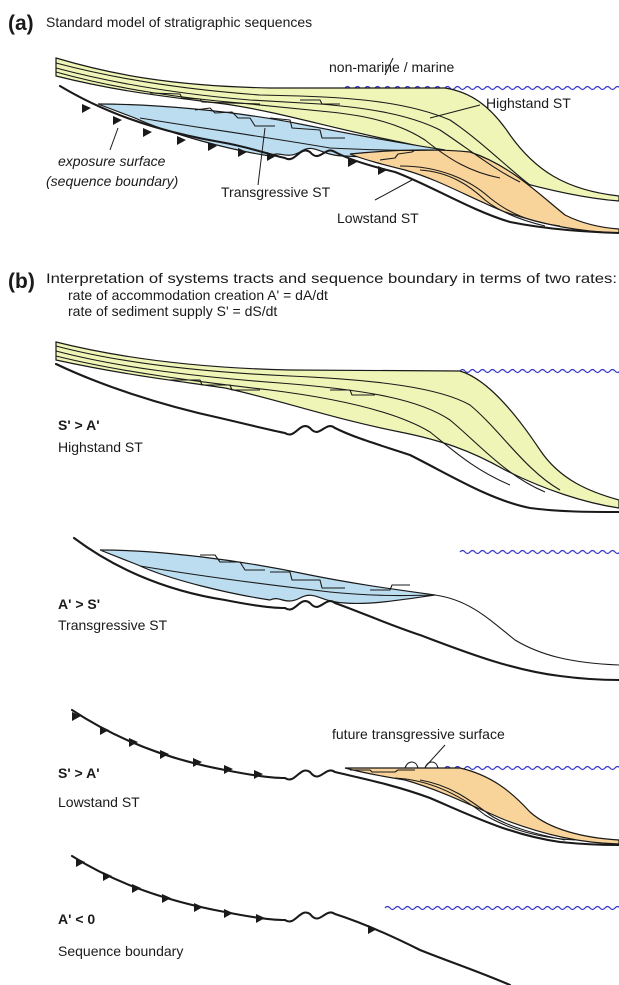 The height and width of the screenshot is (985, 619). What do you see at coordinates (112, 161) in the screenshot?
I see `exposure-surface-label: exposure surface` at bounding box center [112, 161].